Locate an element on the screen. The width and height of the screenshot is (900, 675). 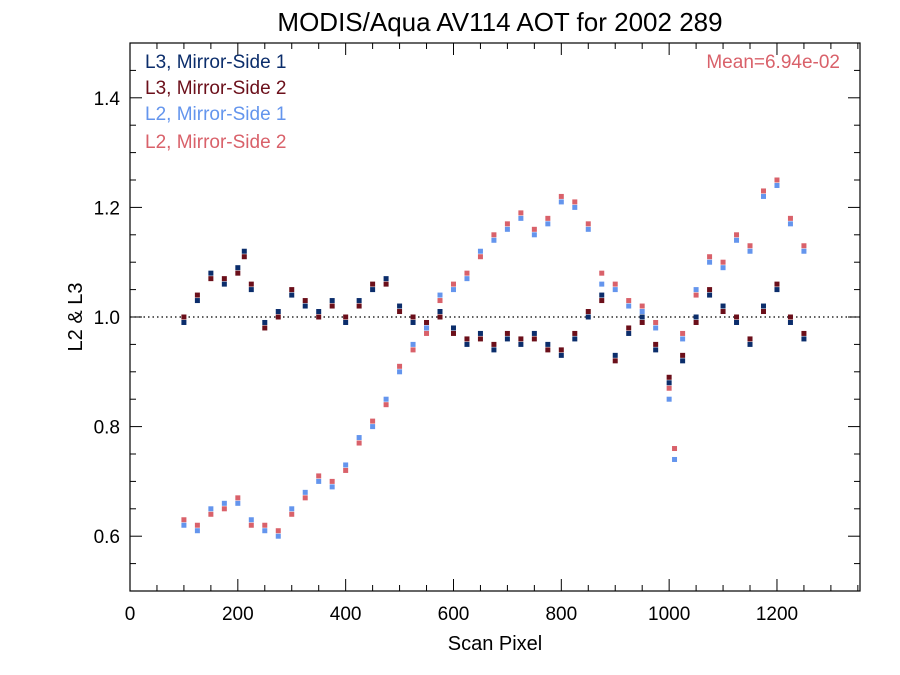
x-tick-label: 1200 is located at coordinates (777, 614).